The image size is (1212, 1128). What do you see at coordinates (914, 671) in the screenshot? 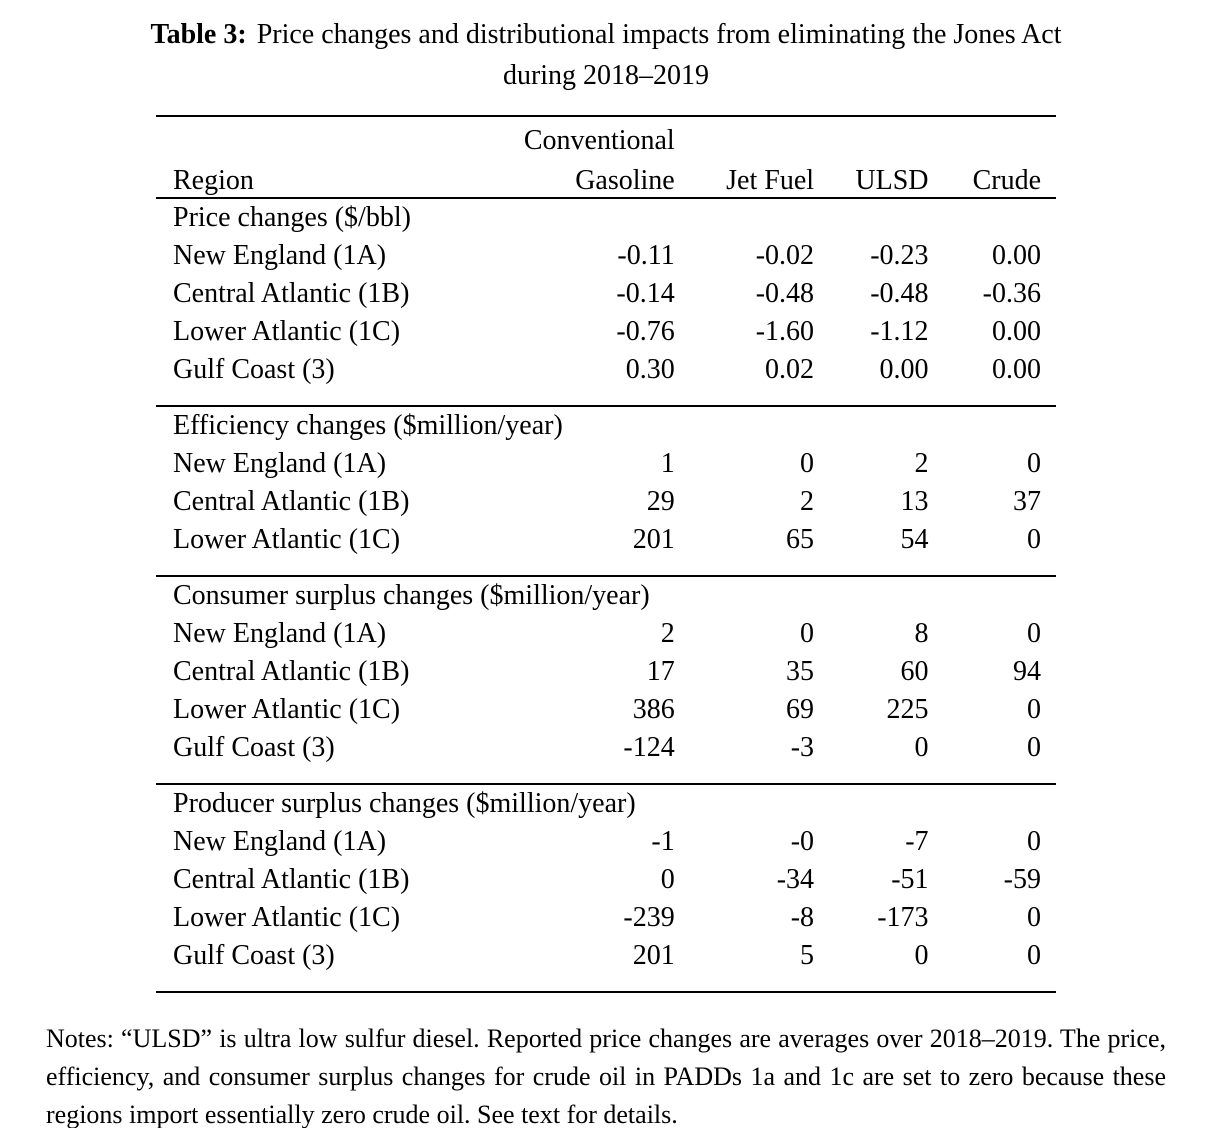
I see `value-cell: 60` at bounding box center [914, 671].